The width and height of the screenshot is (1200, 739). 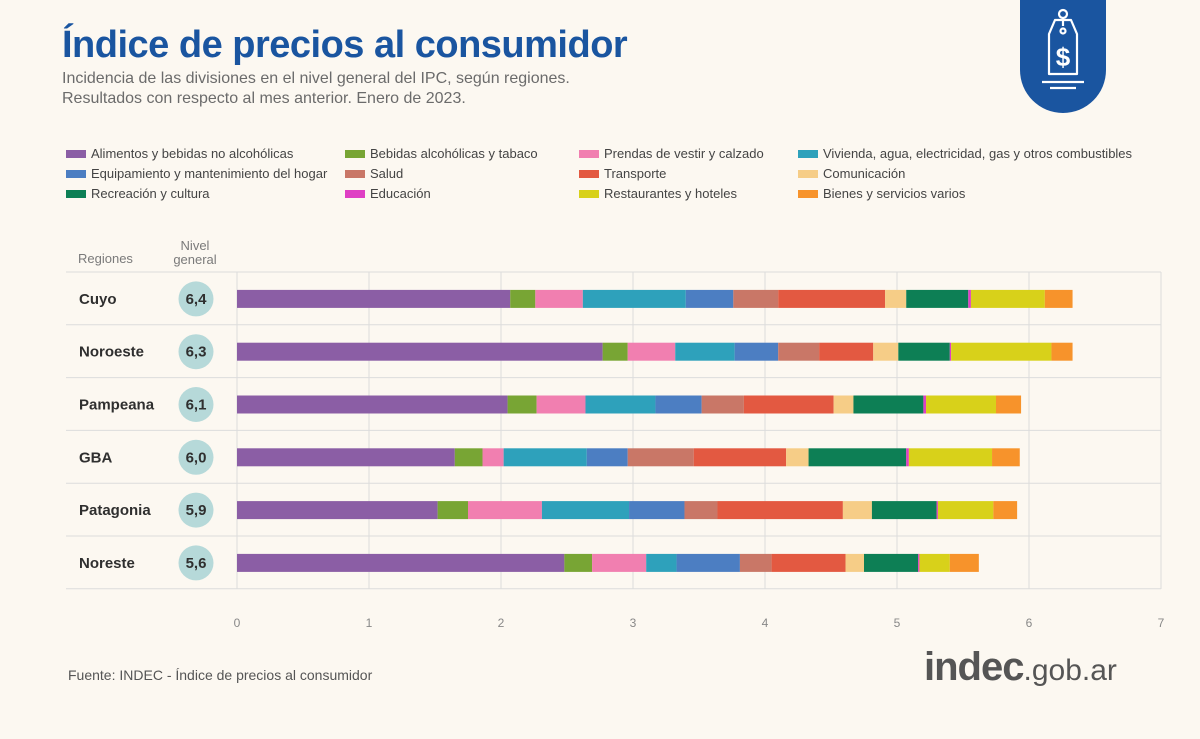 What do you see at coordinates (974, 667) in the screenshot?
I see `brand-name: indec` at bounding box center [974, 667].